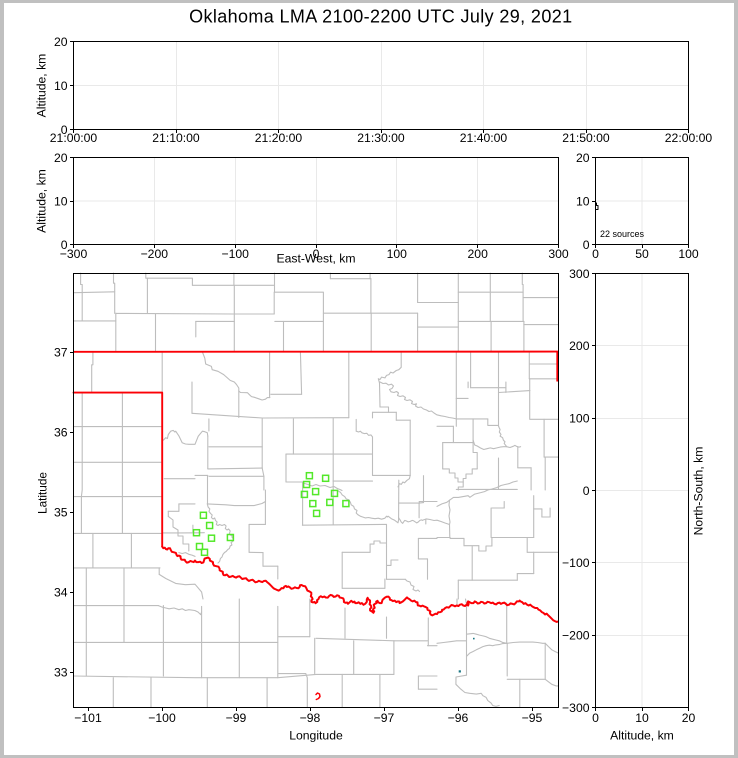 The height and width of the screenshot is (758, 738). I want to click on svg-text: 22:00:00, so click(689, 138).